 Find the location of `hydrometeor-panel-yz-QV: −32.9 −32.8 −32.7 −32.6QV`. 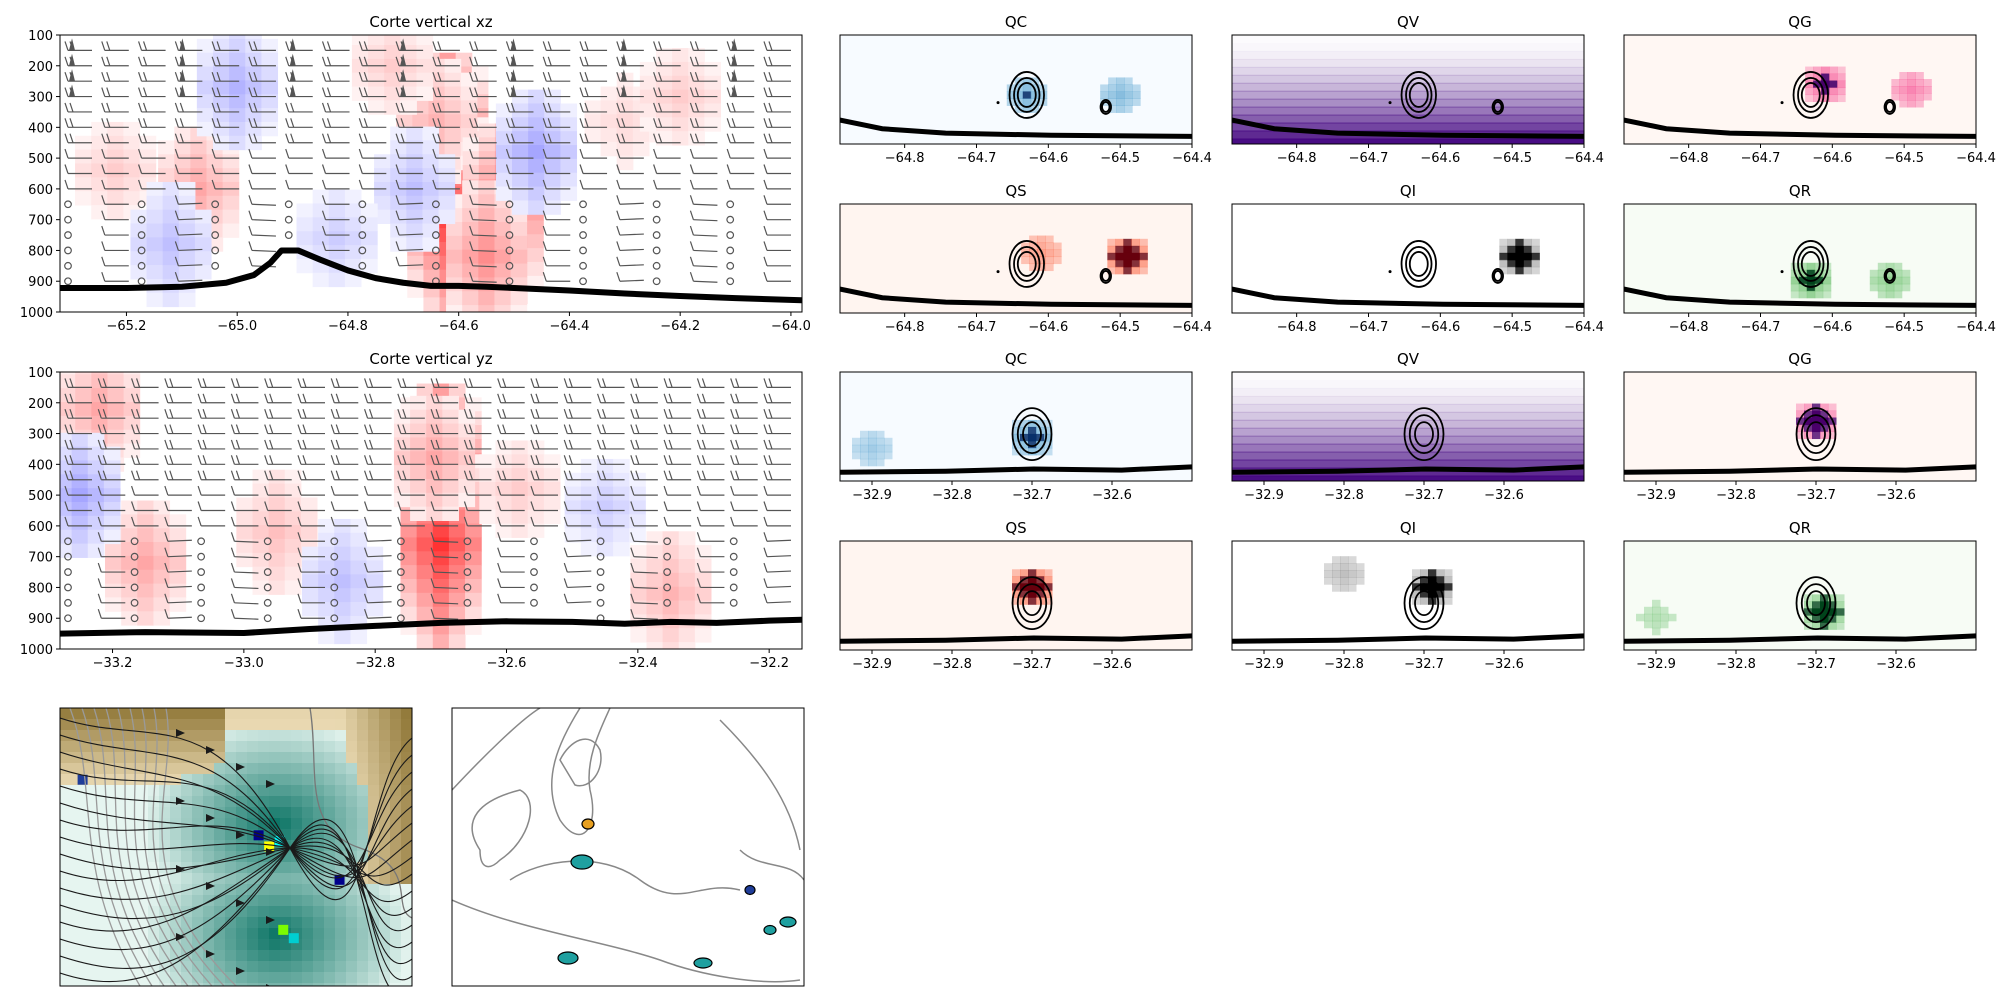

hydrometeor-panel-yz-QV: −32.9 −32.8 −32.7 −32.6QV is located at coordinates (1408, 426).